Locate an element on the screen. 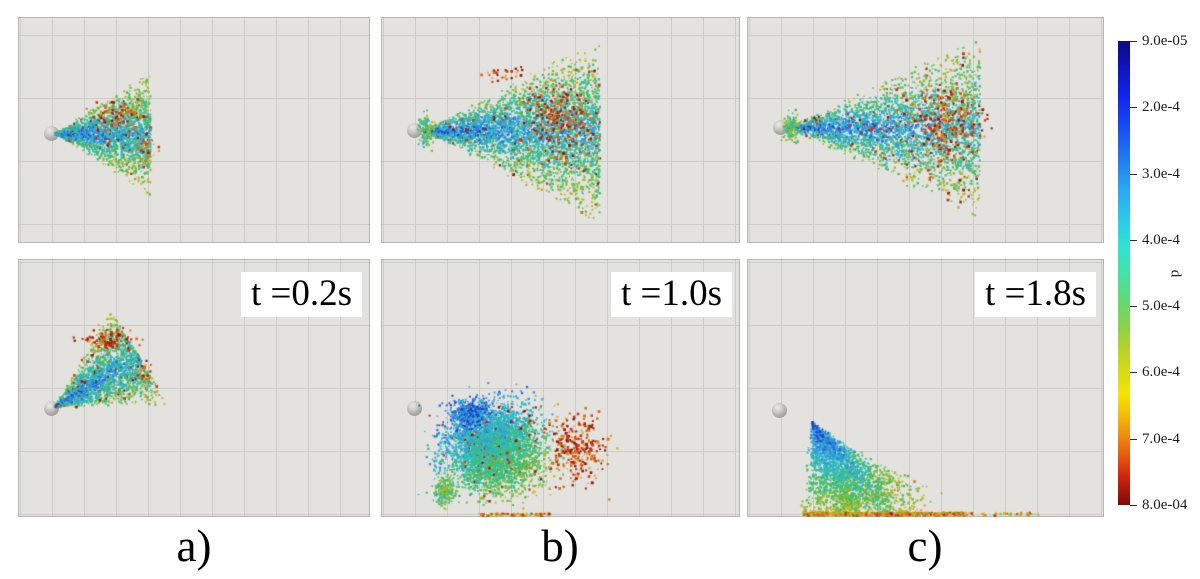  simulation-panel-c-bottom: t =1.8s is located at coordinates (925, 388).